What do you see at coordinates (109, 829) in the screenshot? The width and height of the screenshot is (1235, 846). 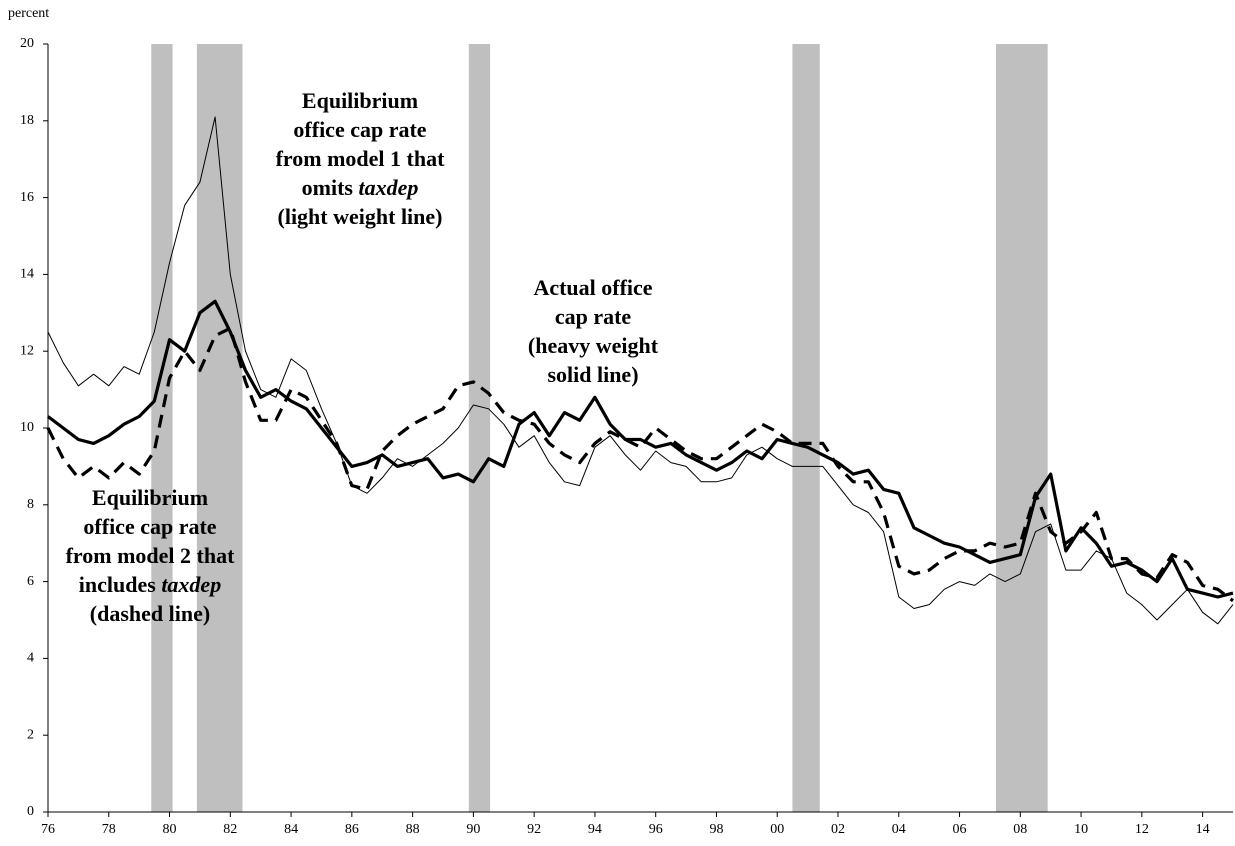 I see `x-tick-label: 78` at bounding box center [109, 829].